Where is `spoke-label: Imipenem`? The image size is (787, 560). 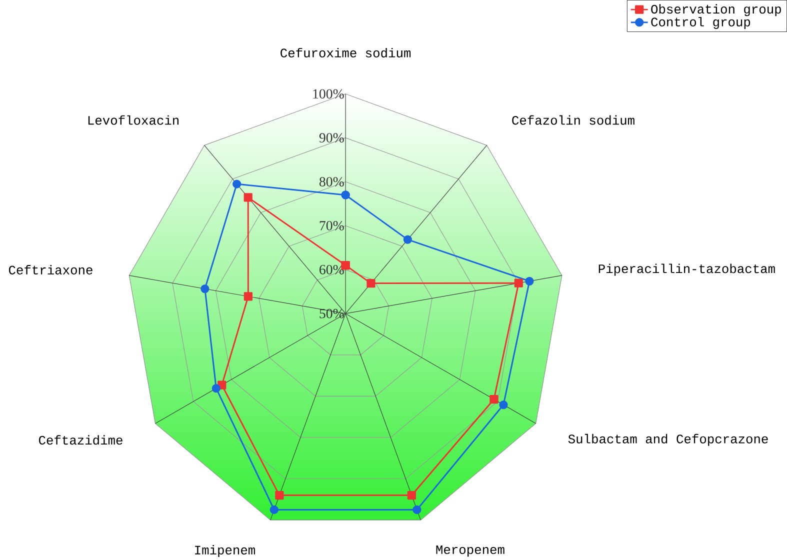 spoke-label: Imipenem is located at coordinates (225, 550).